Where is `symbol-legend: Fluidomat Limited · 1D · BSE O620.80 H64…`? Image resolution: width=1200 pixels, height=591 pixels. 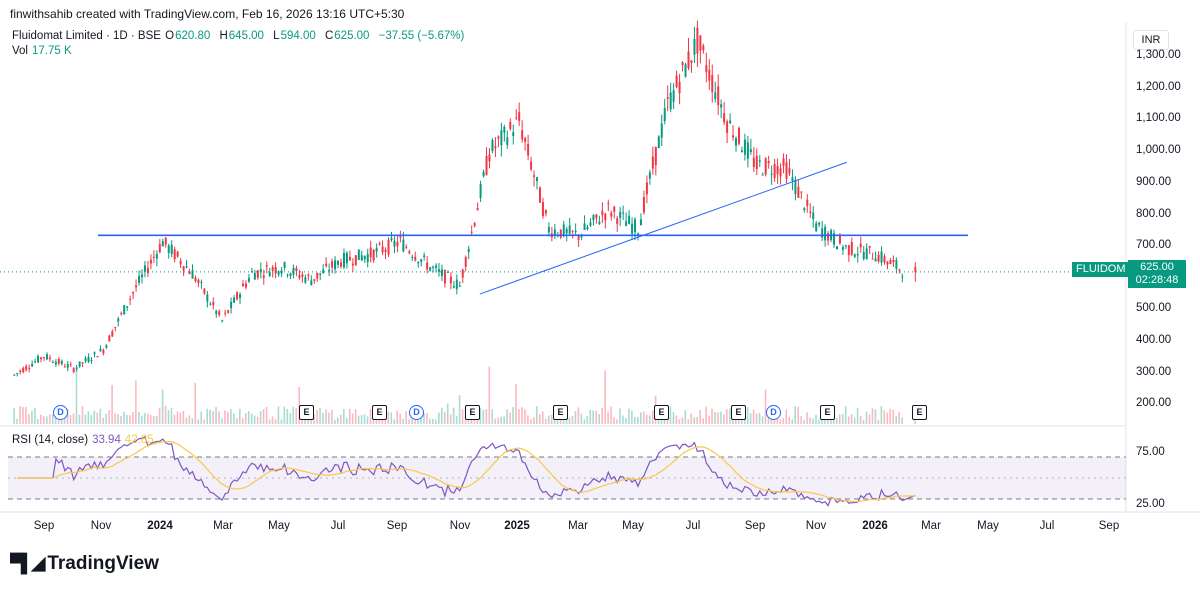
symbol-legend: Fluidomat Limited · 1D · BSE O620.80 H64… is located at coordinates (241, 36).